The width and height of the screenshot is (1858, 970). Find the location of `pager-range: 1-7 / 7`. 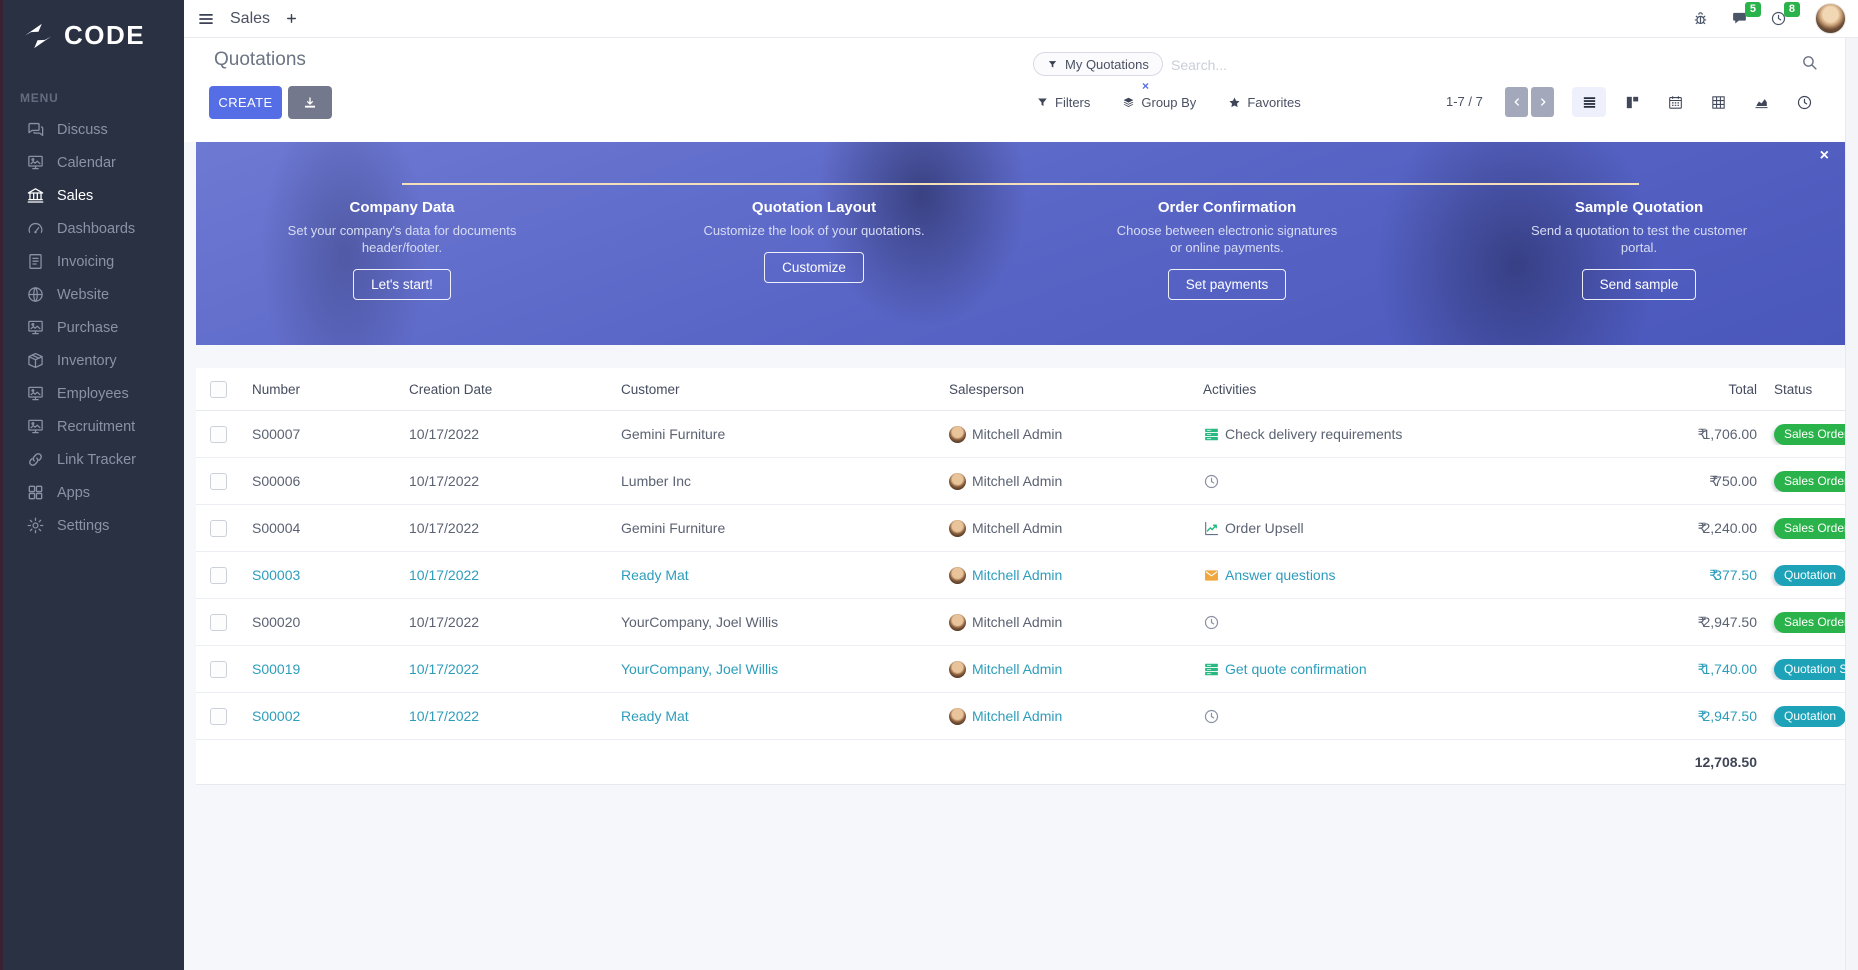

pager-range: 1-7 / 7 is located at coordinates (1464, 101).